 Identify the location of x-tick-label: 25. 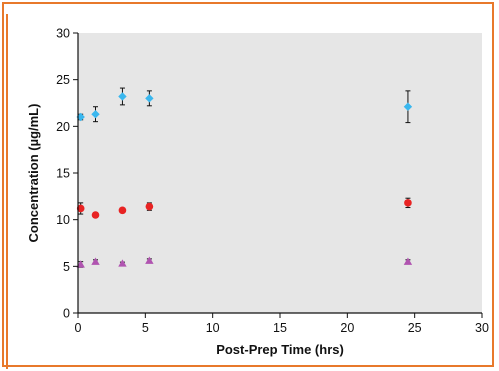
(415, 328).